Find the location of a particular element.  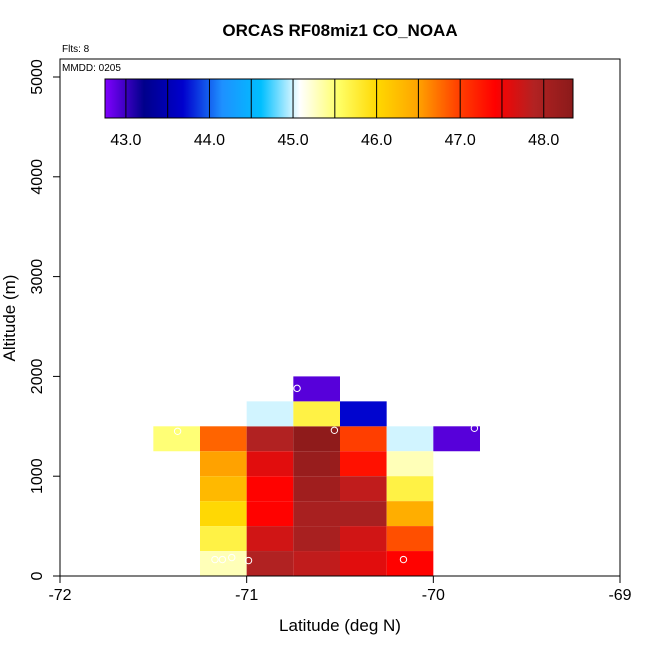

x-tick-label: -69 is located at coordinates (619, 595).